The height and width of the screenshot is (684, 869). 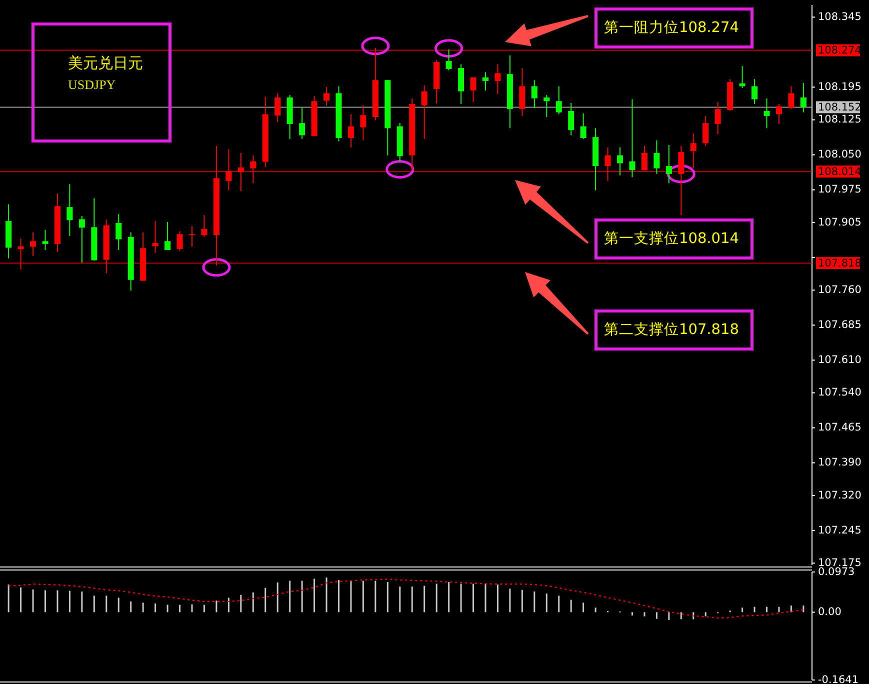 I want to click on y-tick-label: 0.0973, so click(x=836, y=572).